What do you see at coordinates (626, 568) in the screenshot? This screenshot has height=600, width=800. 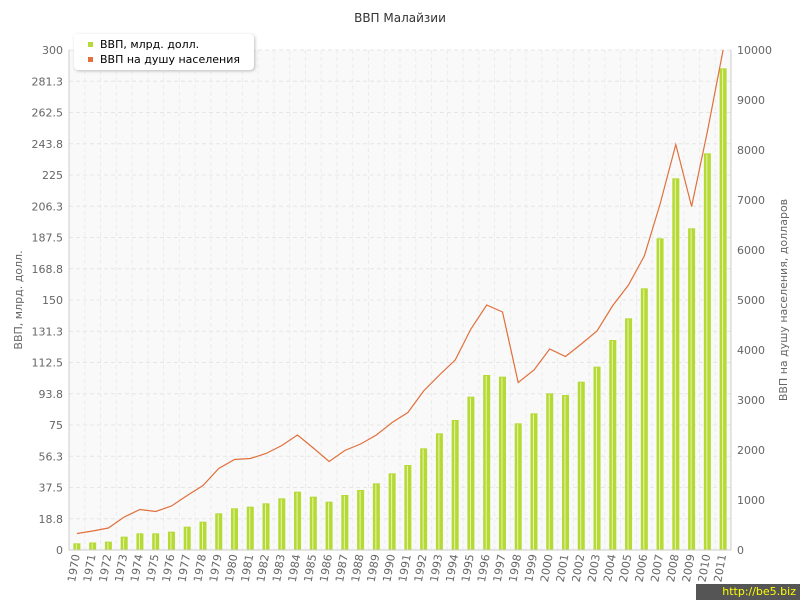 I see `x-tick-label: 2005` at bounding box center [626, 568].